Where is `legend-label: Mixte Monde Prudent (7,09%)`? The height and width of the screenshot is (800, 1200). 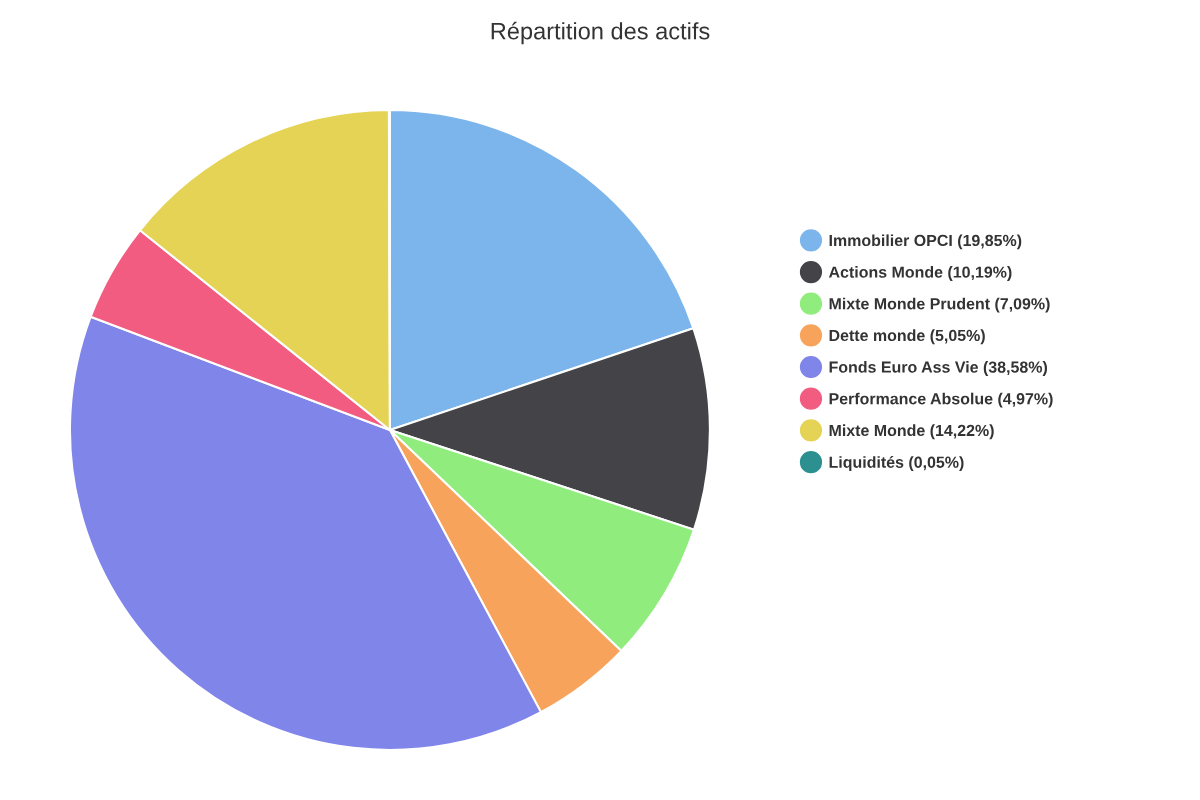 legend-label: Mixte Monde Prudent (7,09%) is located at coordinates (939, 305).